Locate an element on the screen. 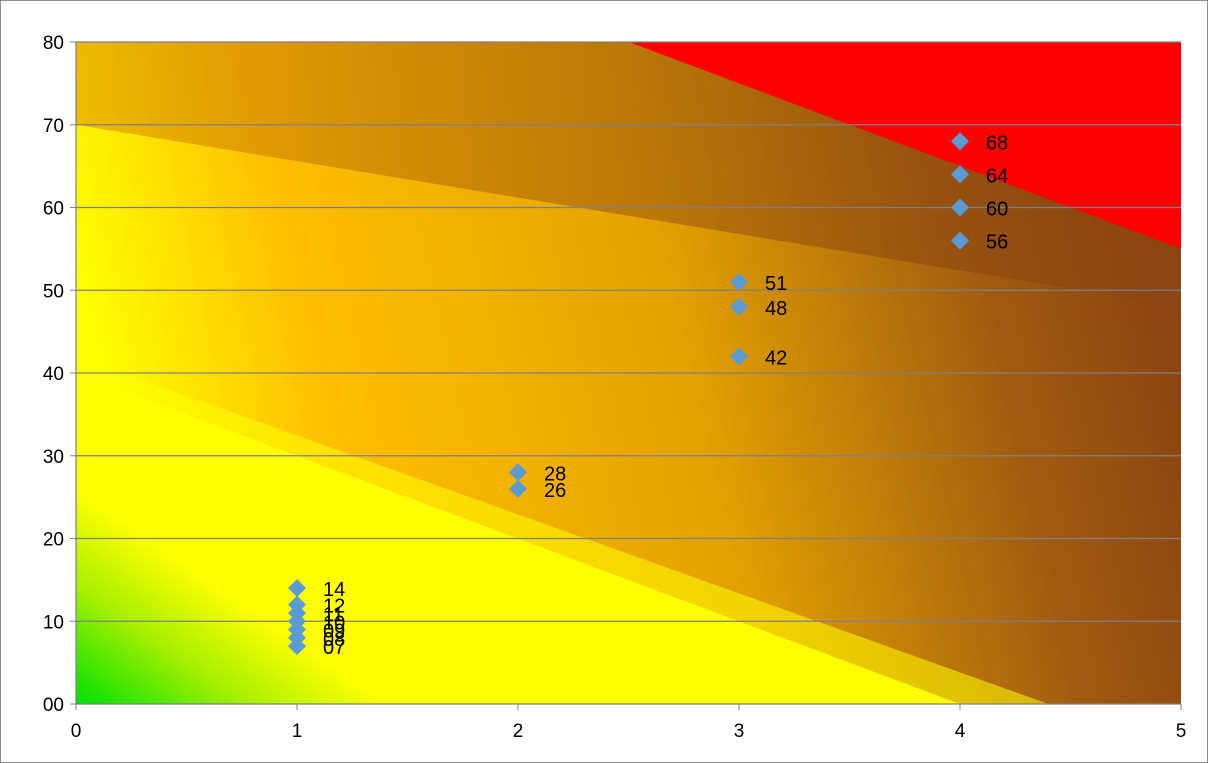 The image size is (1208, 763). data-label: 68 is located at coordinates (997, 143).